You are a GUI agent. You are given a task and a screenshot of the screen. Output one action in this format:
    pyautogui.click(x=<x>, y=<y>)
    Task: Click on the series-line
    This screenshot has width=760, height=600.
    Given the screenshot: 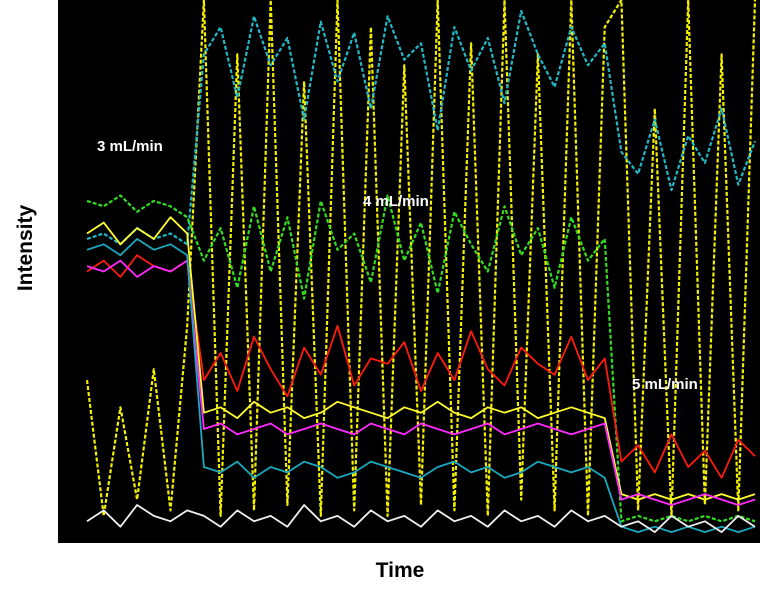 What is the action you would take?
    pyautogui.click(x=421, y=518)
    